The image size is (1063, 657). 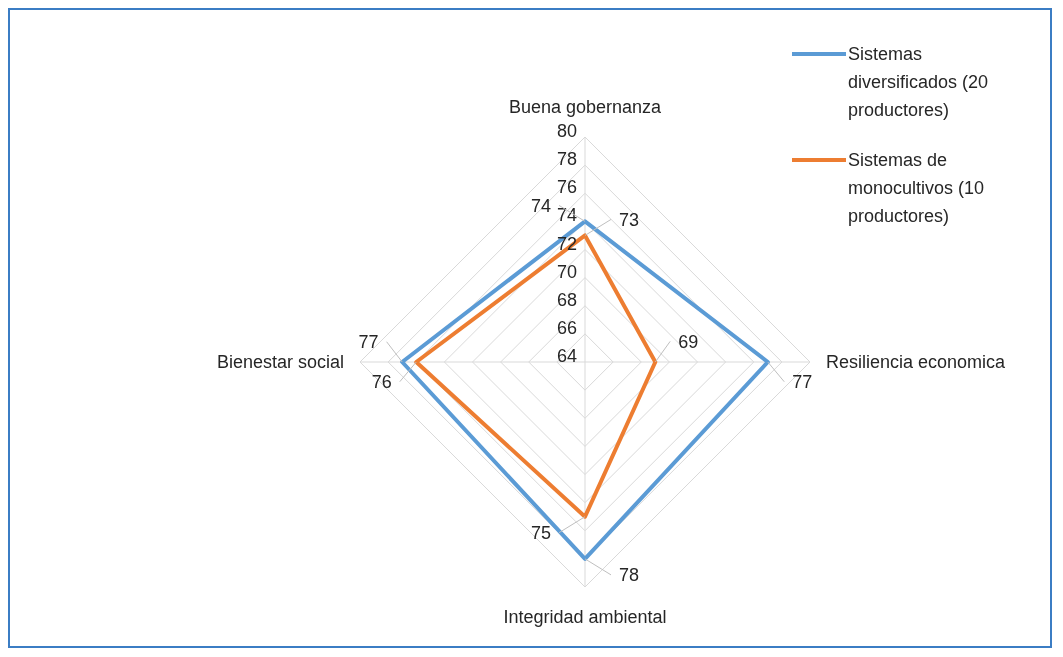 I want to click on spoke-label: Bienestar social, so click(x=280, y=362).